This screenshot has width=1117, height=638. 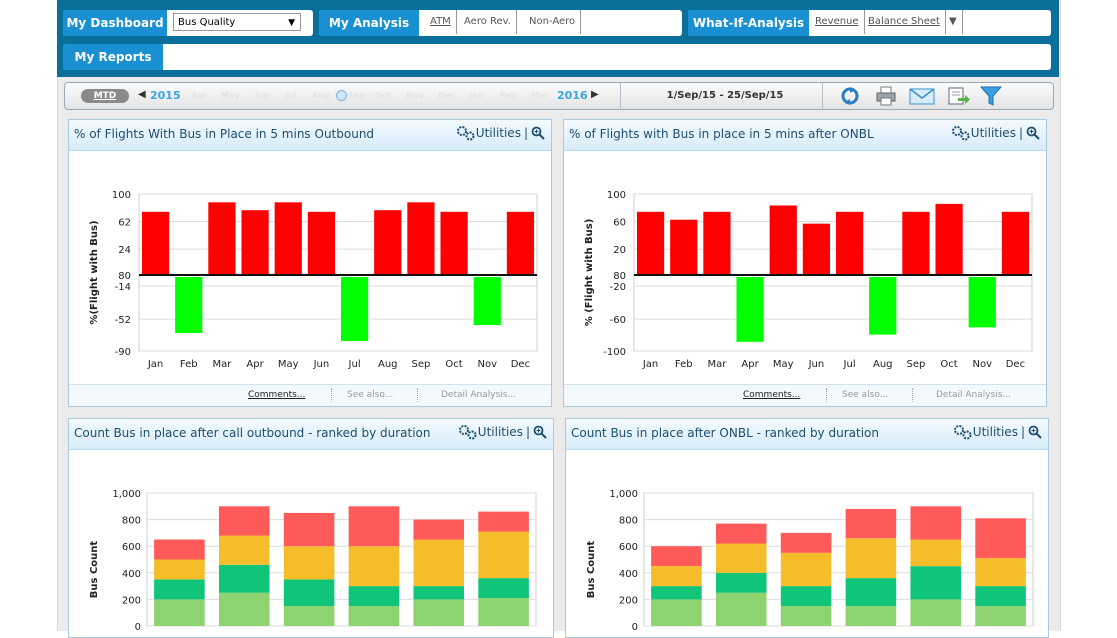 What do you see at coordinates (199, 95) in the screenshot?
I see `month-apr: Apr` at bounding box center [199, 95].